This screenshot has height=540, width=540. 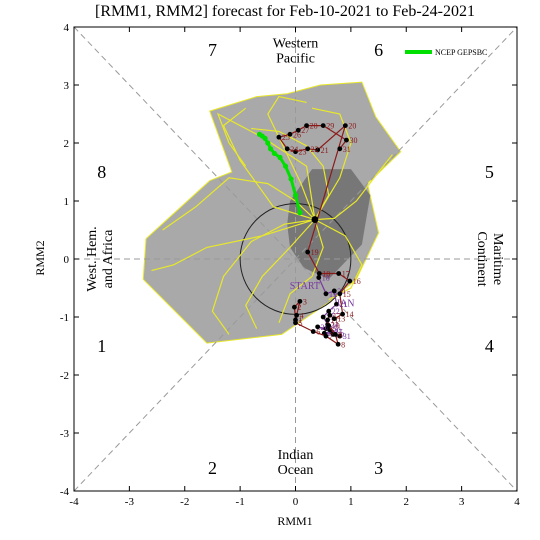 I want to click on x-tick-label: -2, so click(x=184, y=502).